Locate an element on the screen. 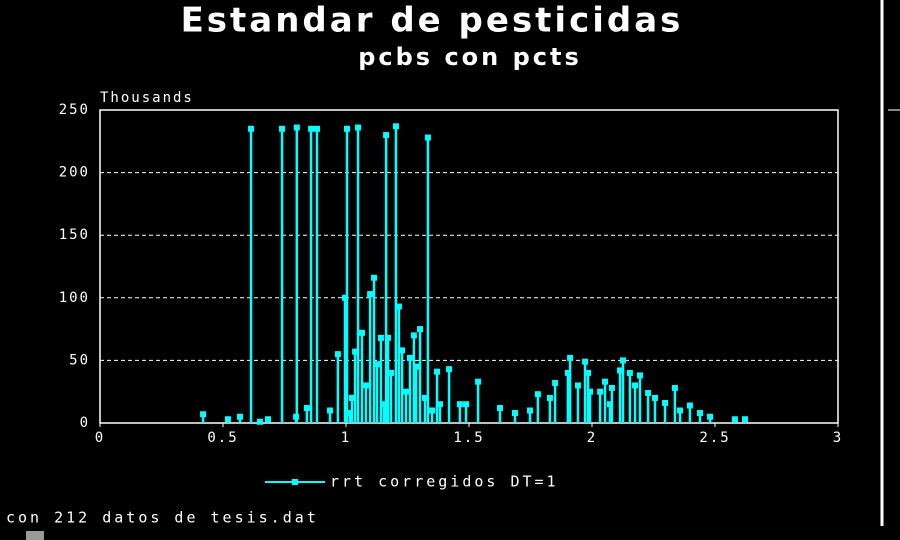 This screenshot has width=900, height=540. y-tick-label: 0 is located at coordinates (85, 423).